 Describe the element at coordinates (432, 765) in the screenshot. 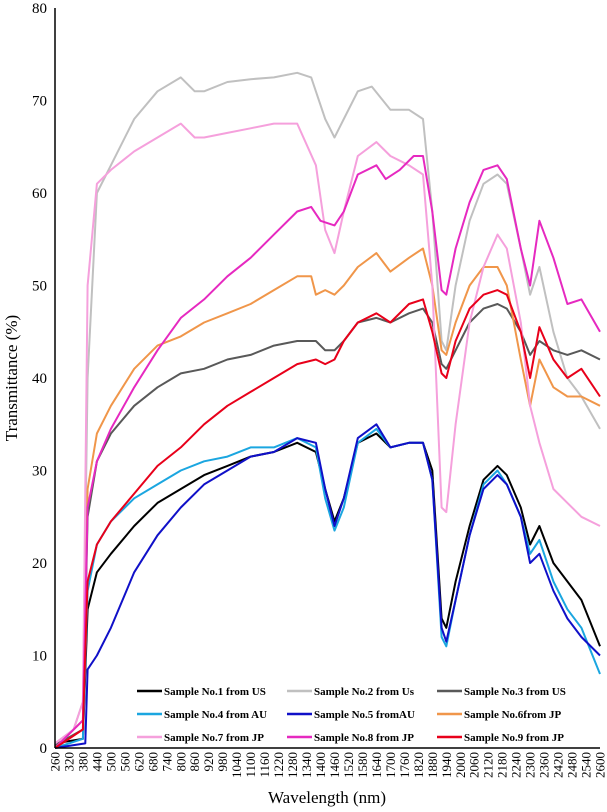

I see `x-tick-label: 1880` at that location.